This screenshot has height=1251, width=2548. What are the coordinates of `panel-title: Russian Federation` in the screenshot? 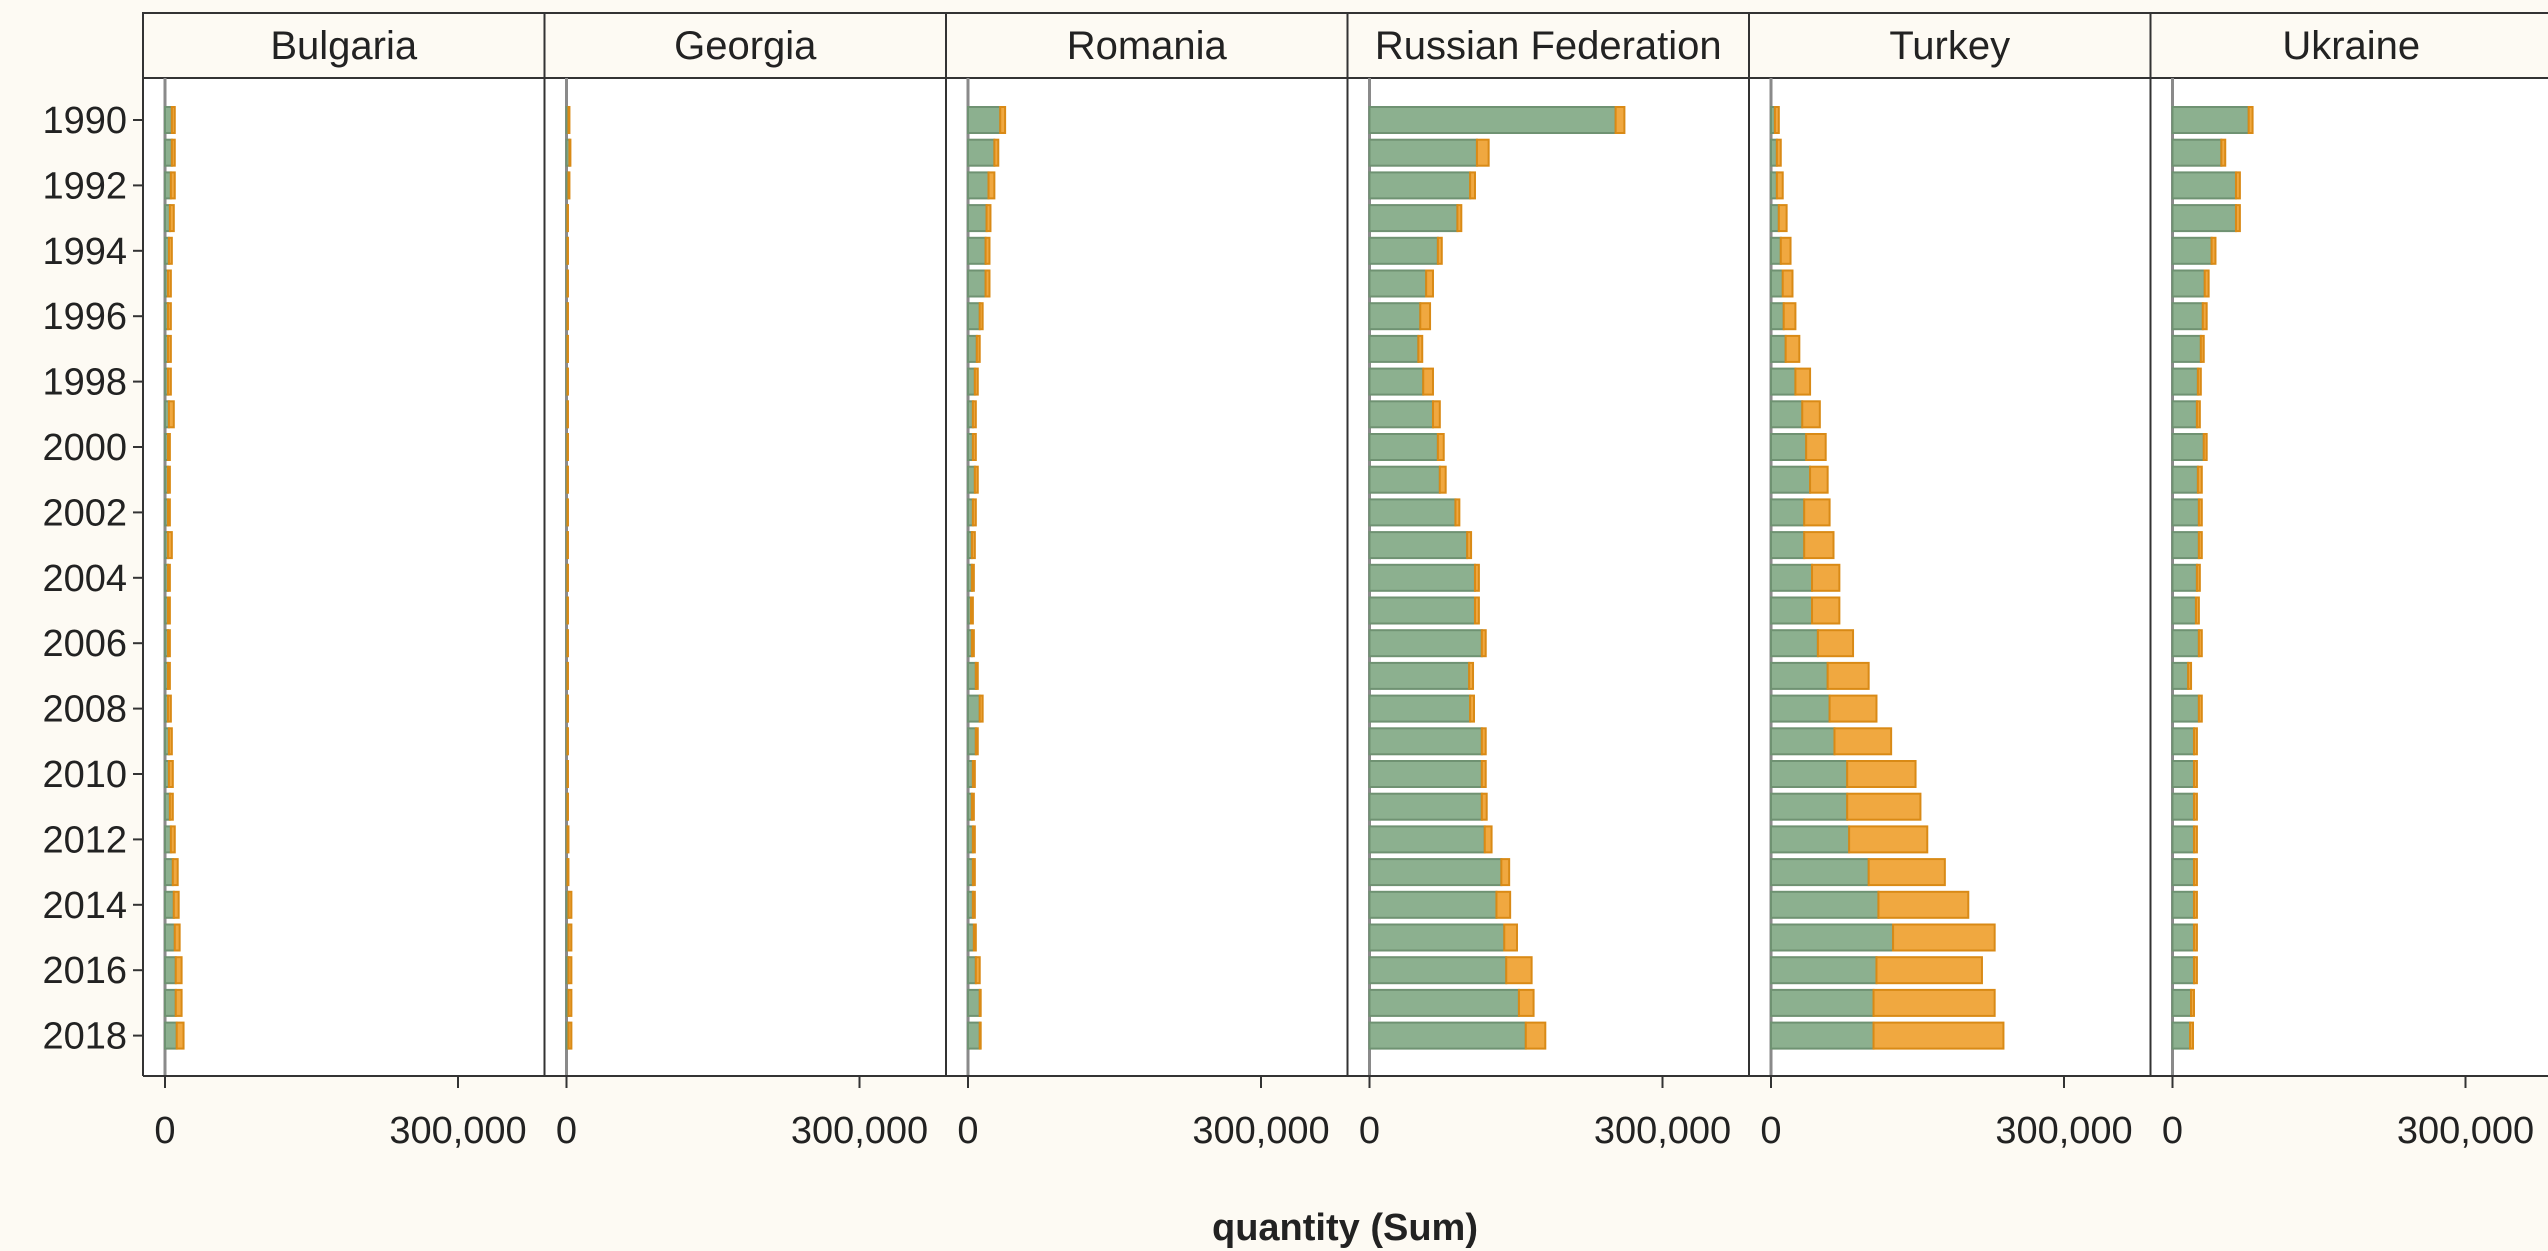 It's located at (1548, 46).